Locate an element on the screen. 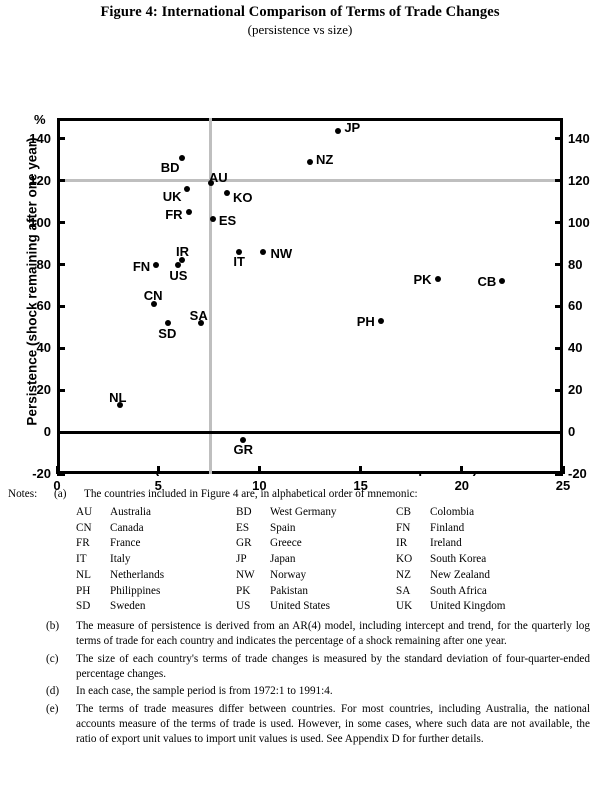 Image resolution: width=600 pixels, height=788 pixels. mnemonic-code: IT is located at coordinates (81, 559).